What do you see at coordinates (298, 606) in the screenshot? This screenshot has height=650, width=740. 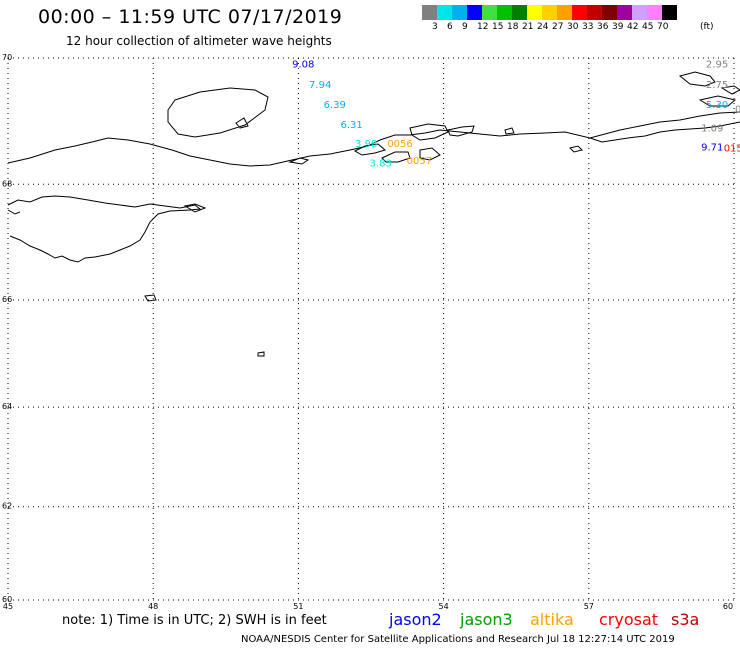 I see `longitude-label: 51` at bounding box center [298, 606].